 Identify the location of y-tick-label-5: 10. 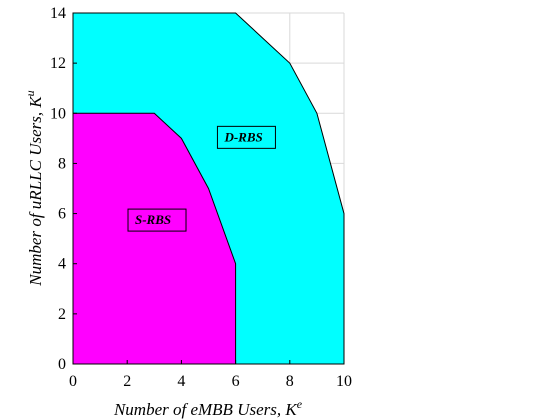
(58, 113).